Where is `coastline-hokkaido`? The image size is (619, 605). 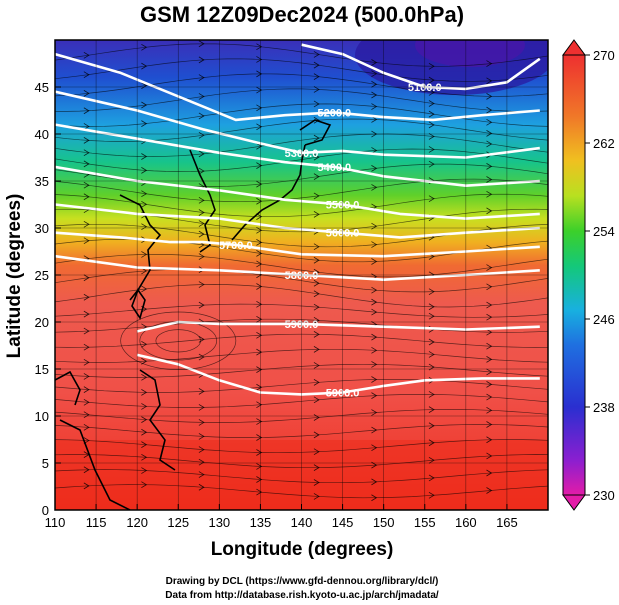 coastline-hokkaido is located at coordinates (315, 132).